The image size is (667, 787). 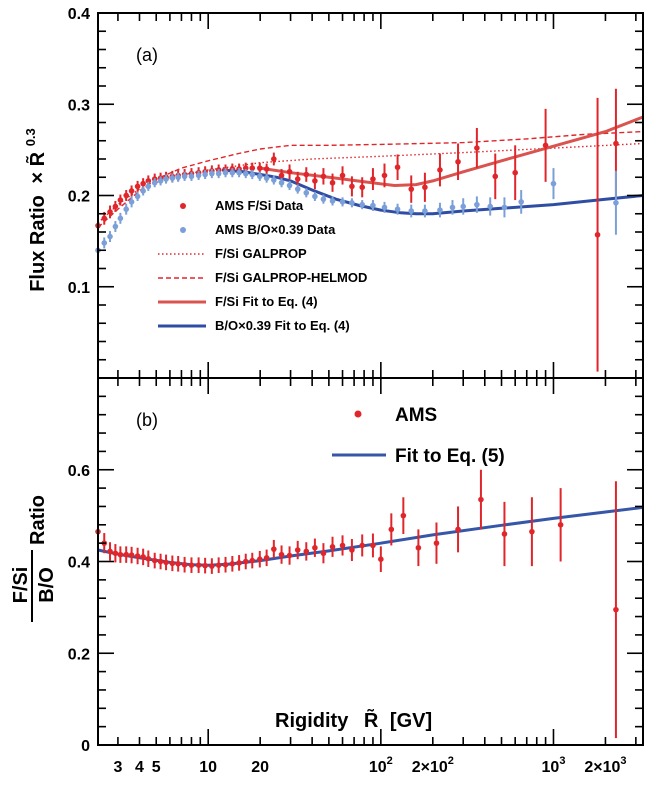 What do you see at coordinates (418, 456) in the screenshot?
I see `legend-entry-b-1: Fit to Eq. (5)` at bounding box center [418, 456].